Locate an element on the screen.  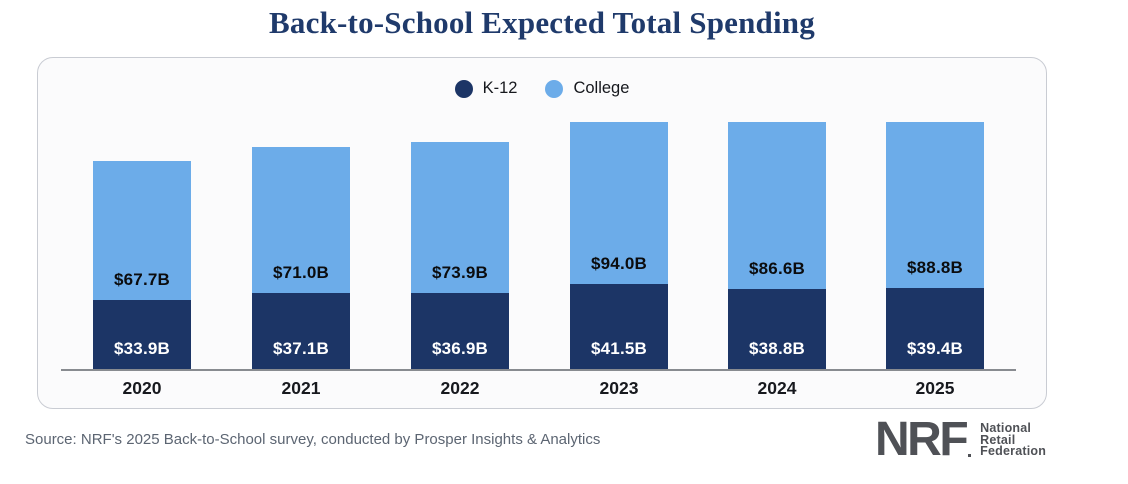
x-tick-2023: 2023 is located at coordinates (619, 388).